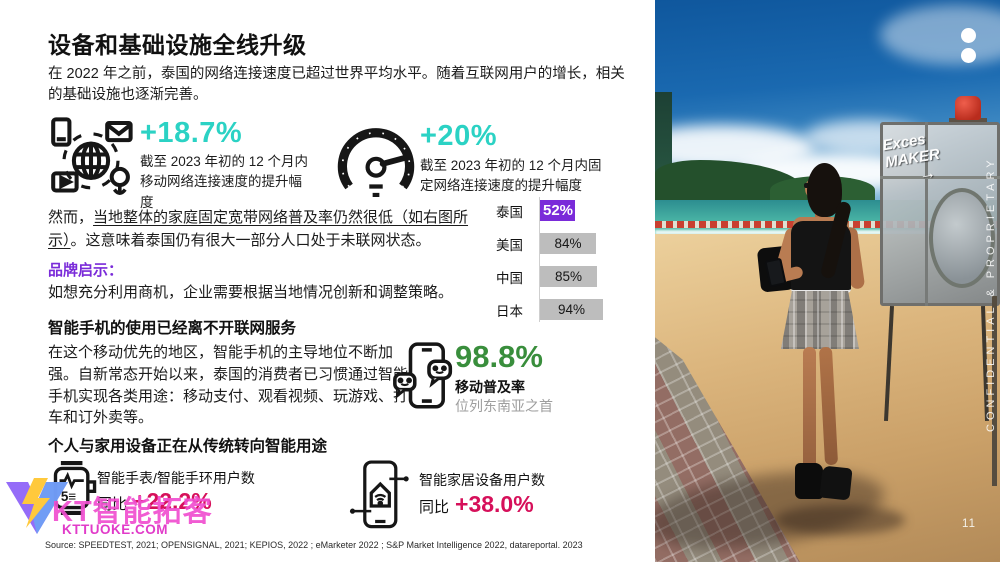 The height and width of the screenshot is (562, 1000). I want to click on chart-category-label: 中国, so click(509, 278).